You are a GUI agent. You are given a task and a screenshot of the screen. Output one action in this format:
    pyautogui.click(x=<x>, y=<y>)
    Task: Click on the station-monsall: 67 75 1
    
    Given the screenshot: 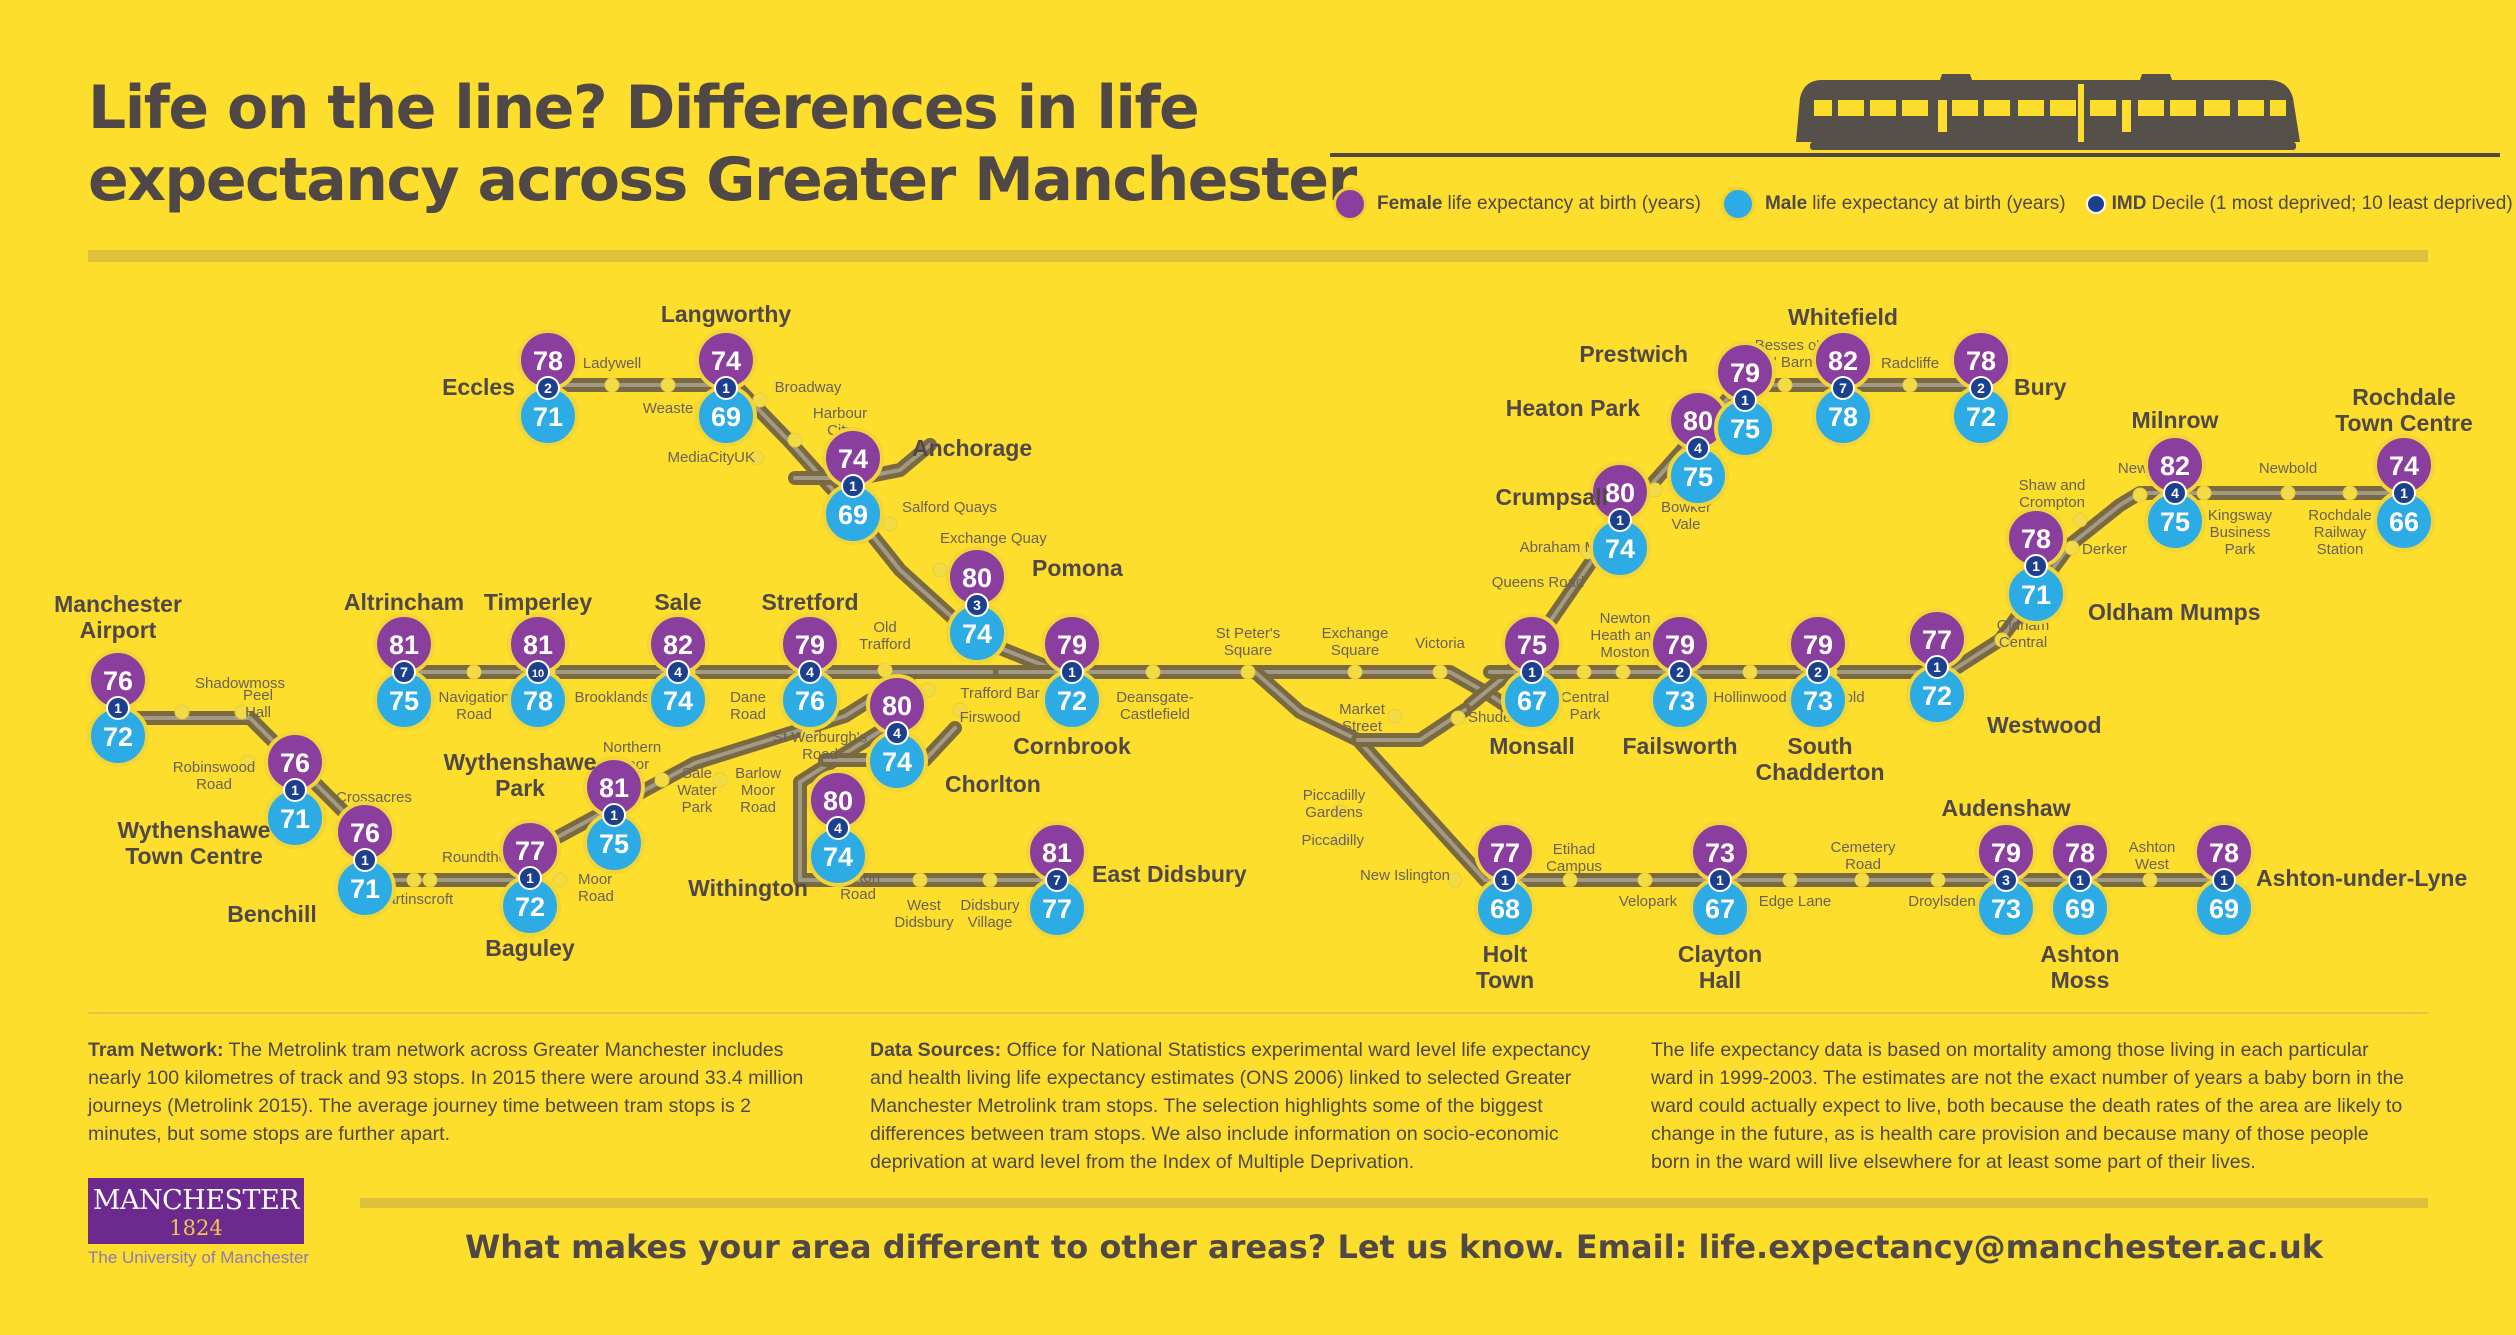 What is the action you would take?
    pyautogui.click(x=1532, y=672)
    